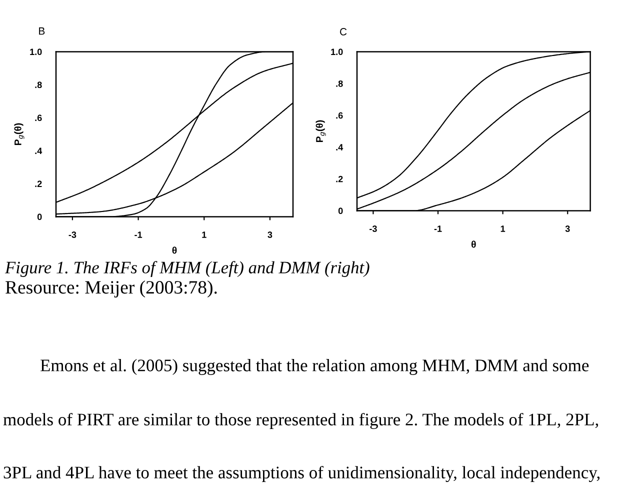 This screenshot has width=624, height=499. Describe the element at coordinates (111, 289) in the screenshot. I see `text: Resource: Meijer (2003:78).` at that location.